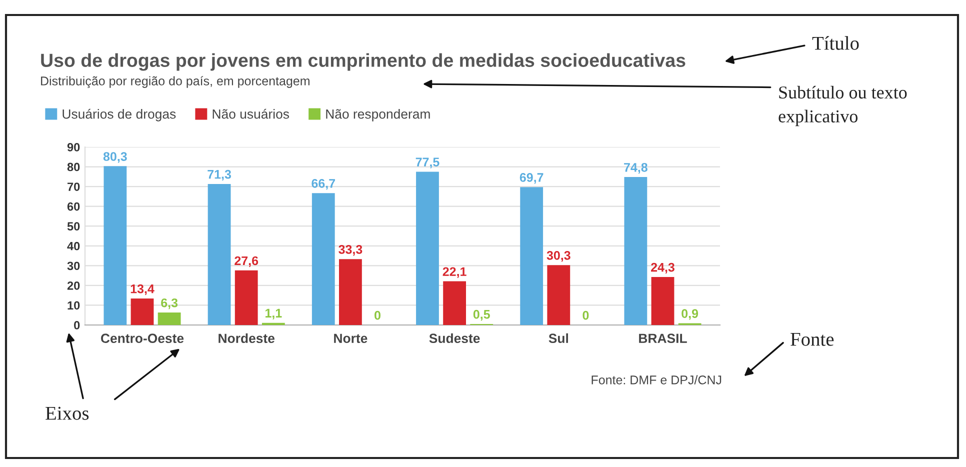 This screenshot has width=966, height=467. I want to click on y-tick-label: 10, so click(74, 305).